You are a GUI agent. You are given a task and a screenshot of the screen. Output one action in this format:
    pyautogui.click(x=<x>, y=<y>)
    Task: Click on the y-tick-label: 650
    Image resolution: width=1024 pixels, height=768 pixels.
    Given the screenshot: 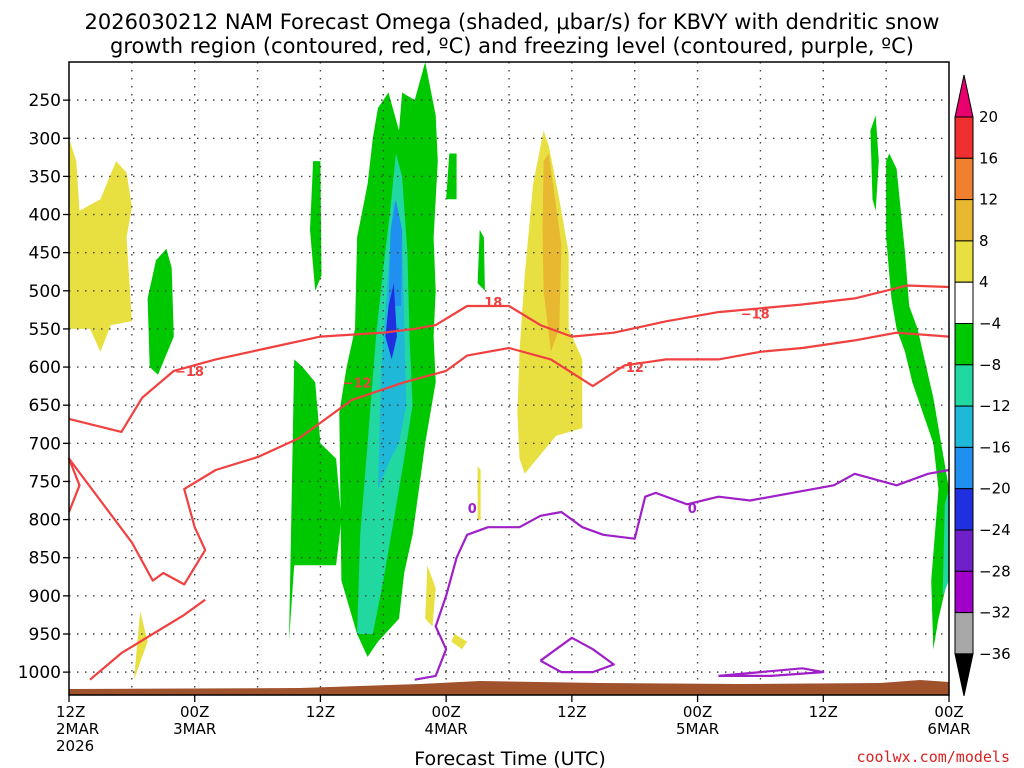 What is the action you would take?
    pyautogui.click(x=45, y=406)
    